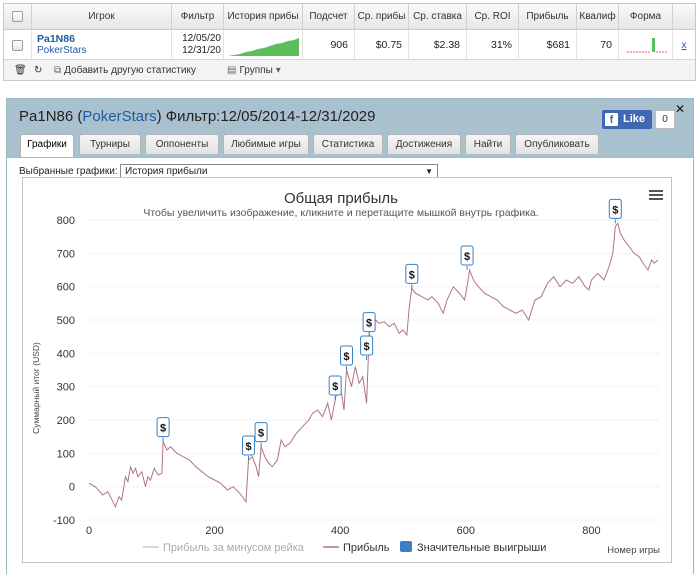  Describe the element at coordinates (182, 144) in the screenshot. I see `tab-opponents: Оппоненты` at that location.